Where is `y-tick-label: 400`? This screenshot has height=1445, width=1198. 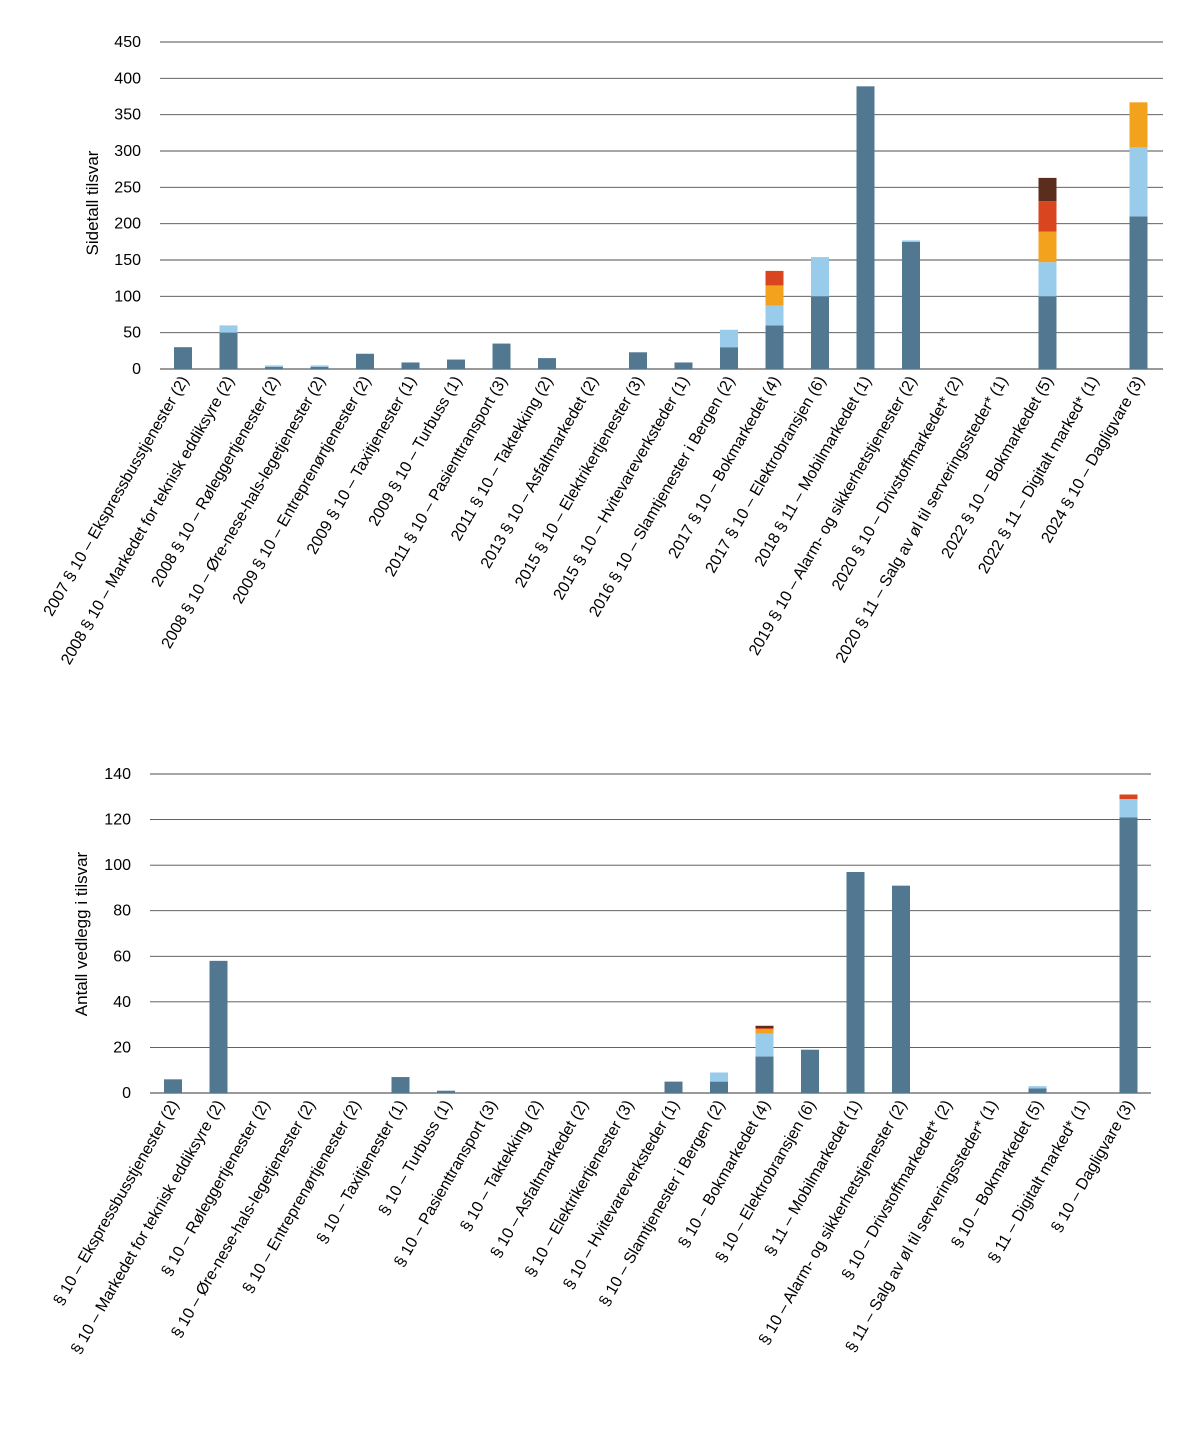
y-tick-label: 400 is located at coordinates (127, 78).